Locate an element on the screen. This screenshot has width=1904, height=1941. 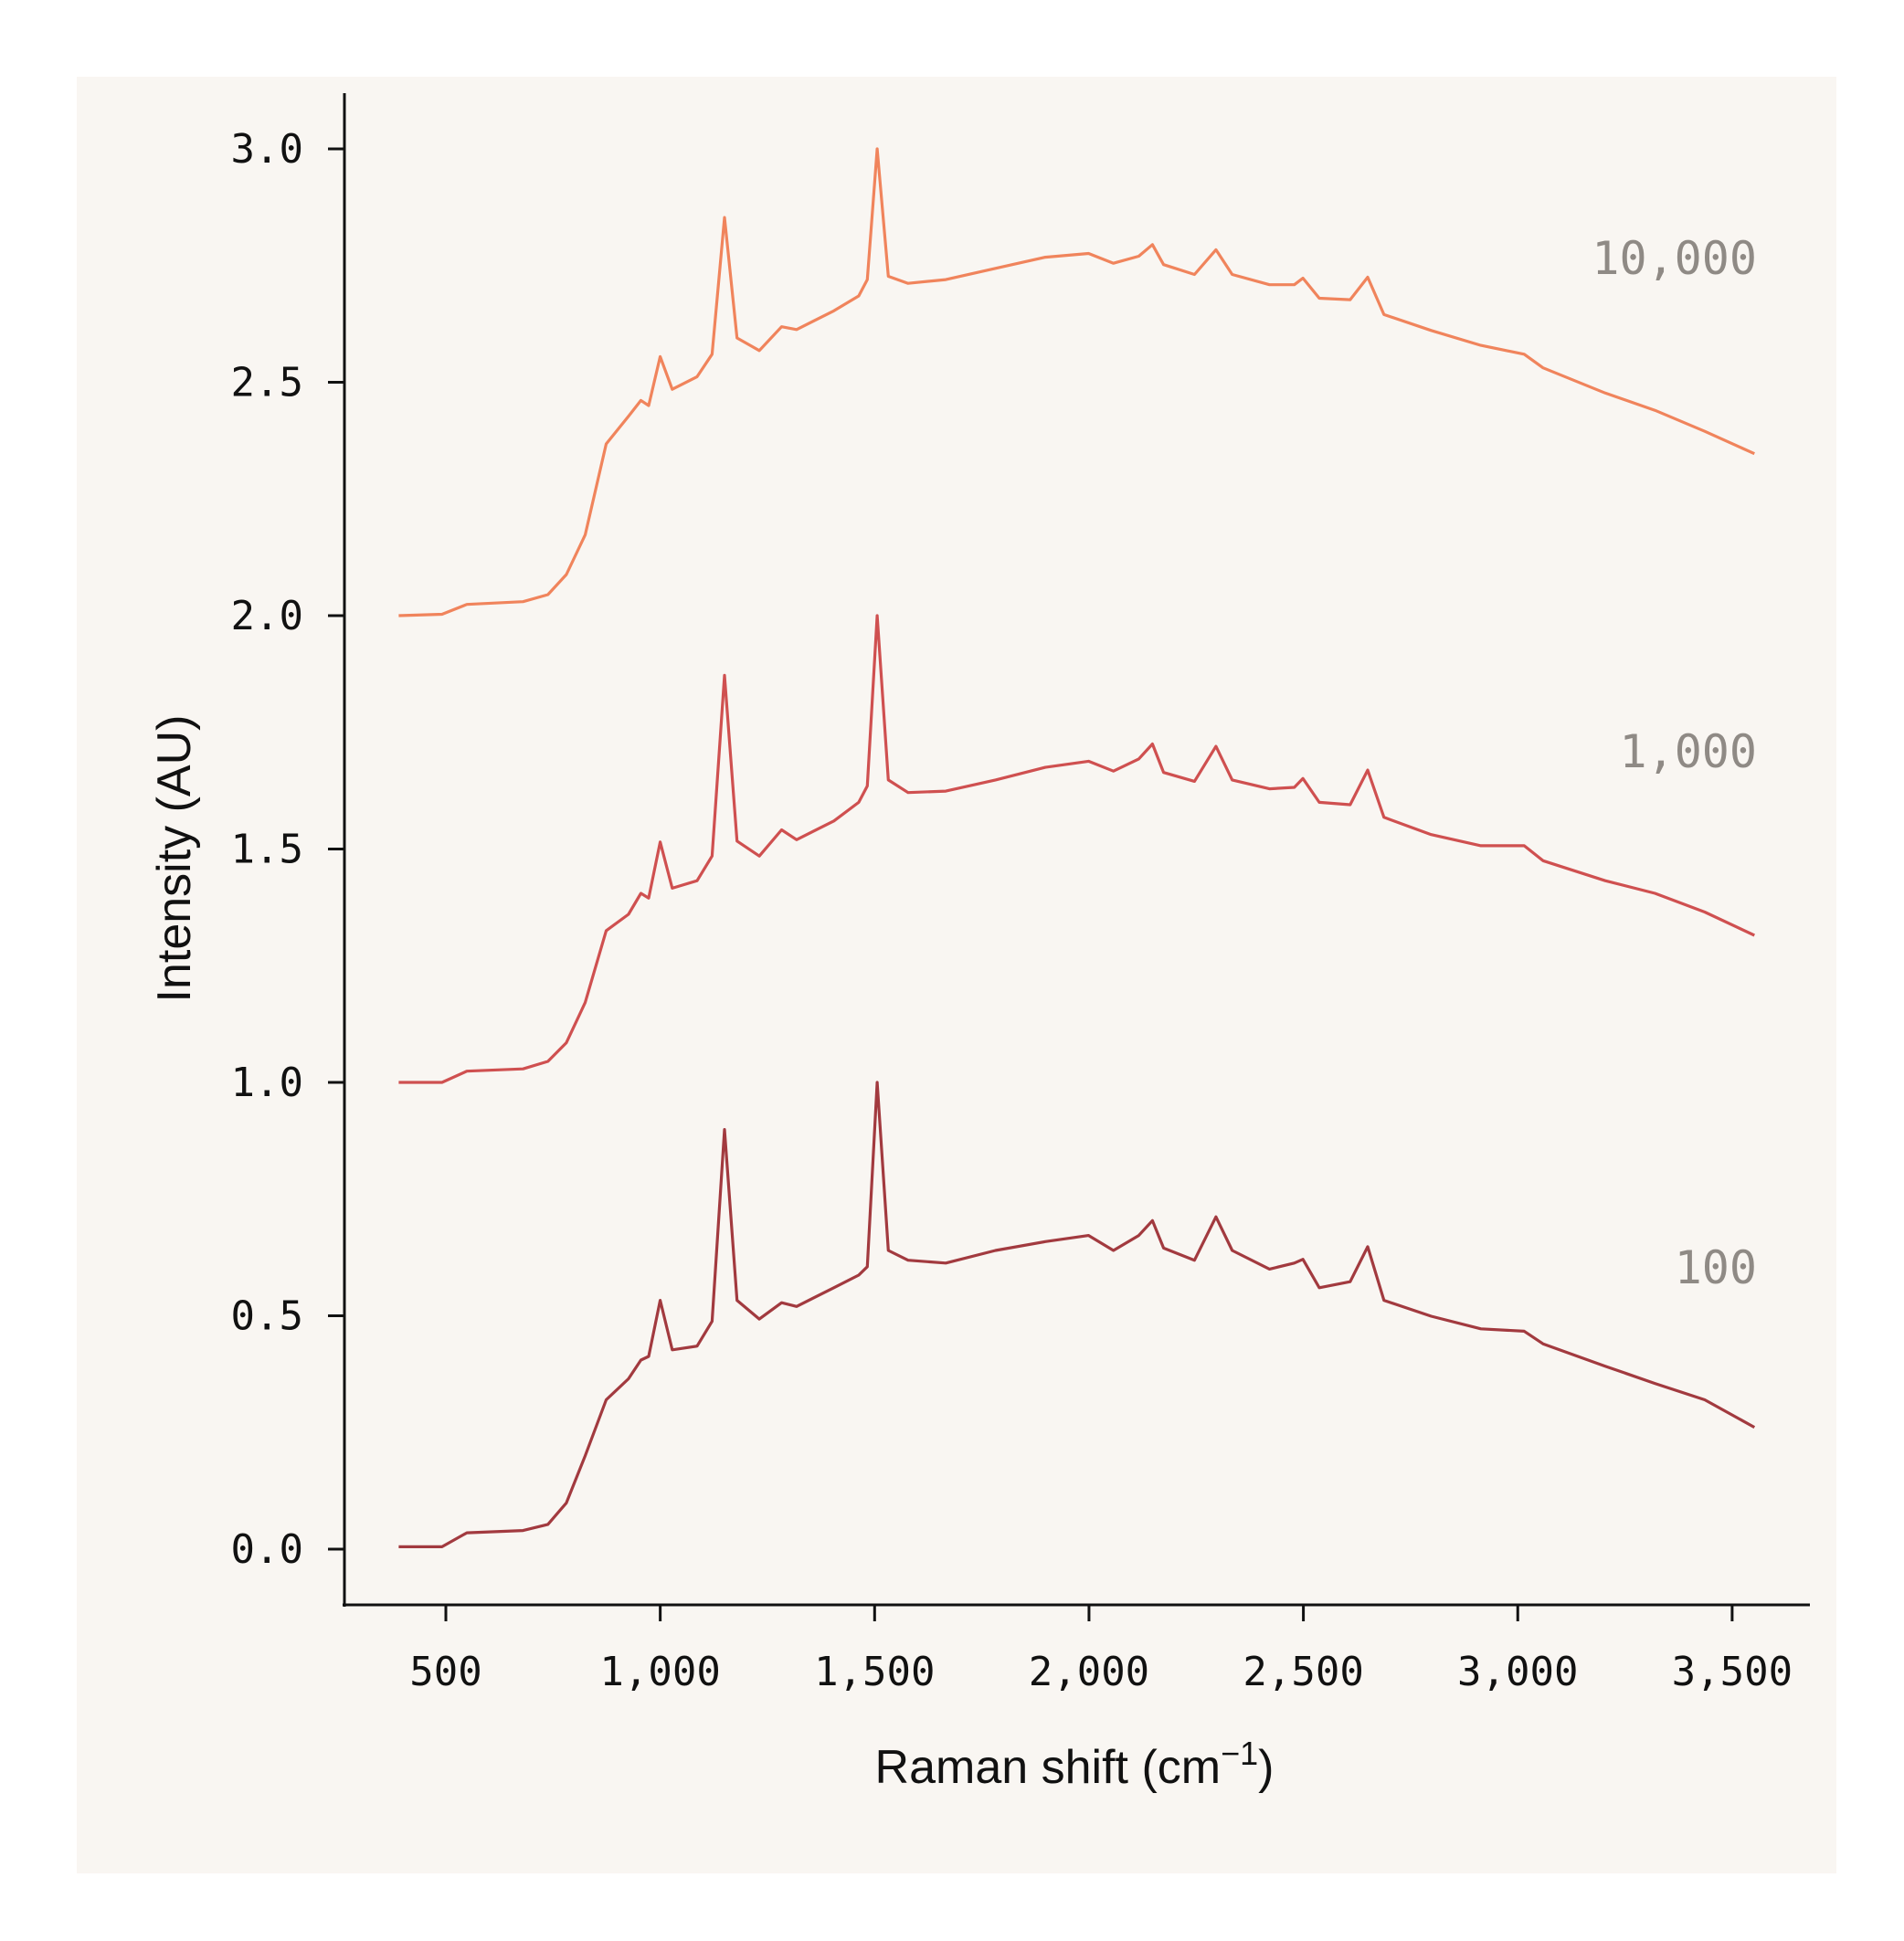
series-label-100: 100 is located at coordinates (1716, 1267).